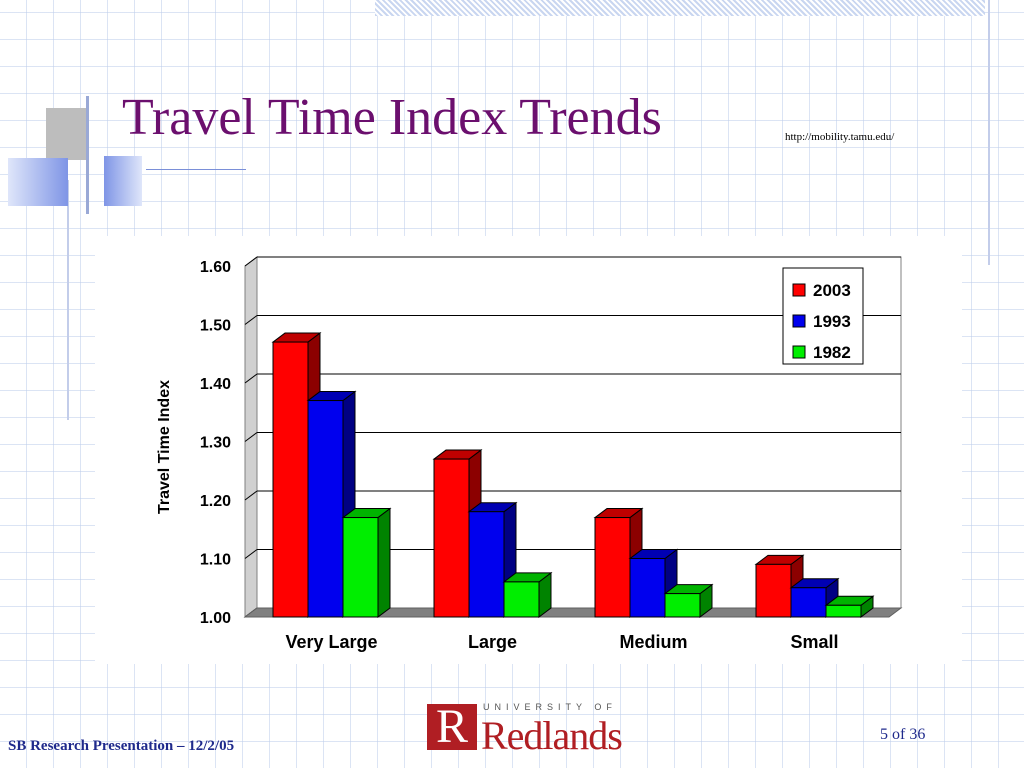 Image resolution: width=1024 pixels, height=768 pixels. What do you see at coordinates (552, 735) in the screenshot?
I see `logo-redlands-wordmark: Redlands` at bounding box center [552, 735].